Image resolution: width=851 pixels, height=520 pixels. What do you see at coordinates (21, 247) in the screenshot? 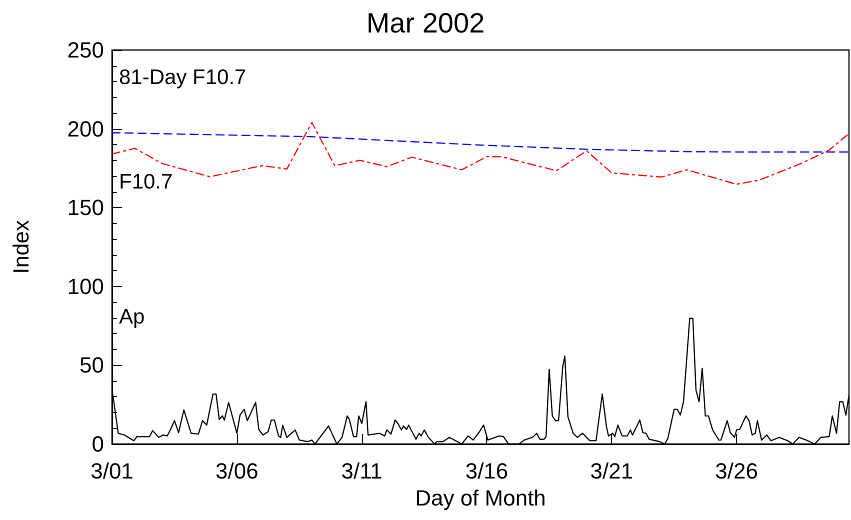
I see `y-axis-title: Index` at bounding box center [21, 247].